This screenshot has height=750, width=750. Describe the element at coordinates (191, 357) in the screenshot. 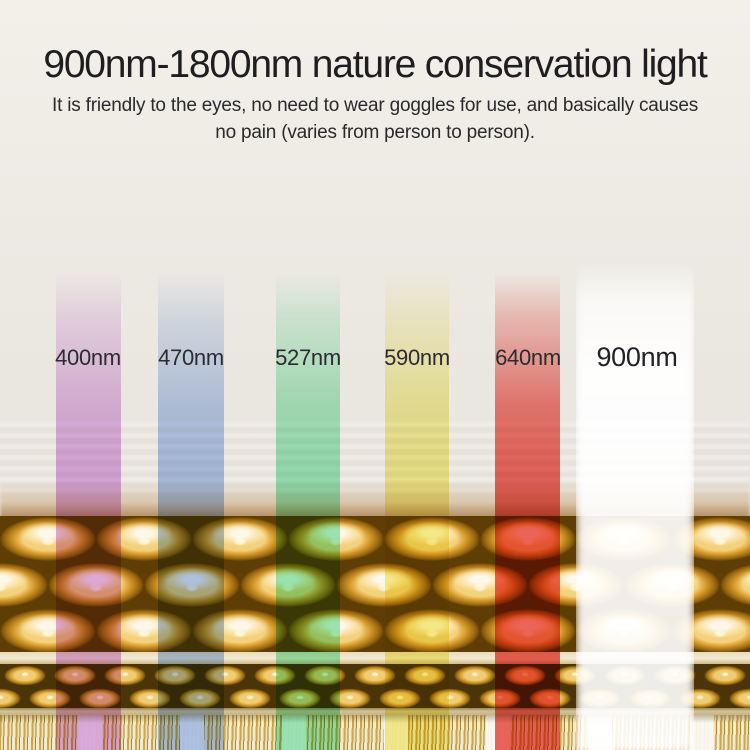

I see `wavelength-label-470nm: 470nm` at that location.